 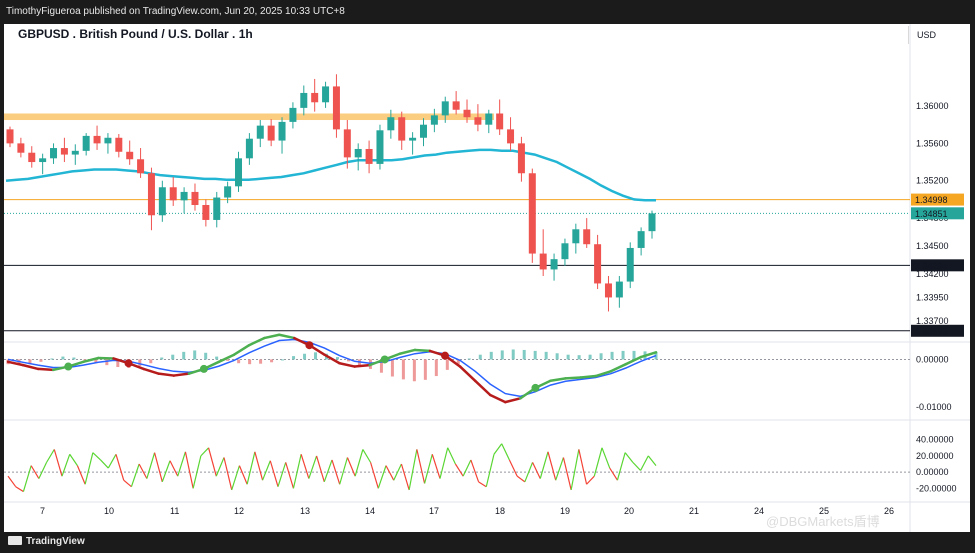 What do you see at coordinates (15, 540) in the screenshot?
I see `tradingview-logo-icon` at bounding box center [15, 540].